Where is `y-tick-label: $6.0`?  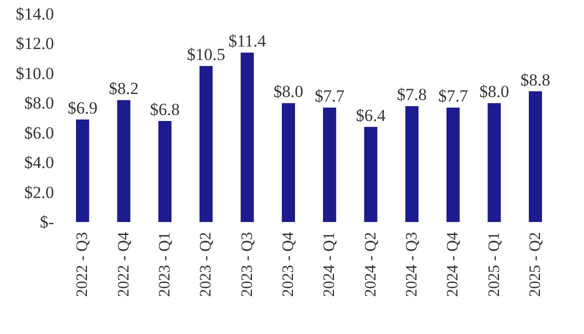
y-tick-label: $6.0 is located at coordinates (39, 132).